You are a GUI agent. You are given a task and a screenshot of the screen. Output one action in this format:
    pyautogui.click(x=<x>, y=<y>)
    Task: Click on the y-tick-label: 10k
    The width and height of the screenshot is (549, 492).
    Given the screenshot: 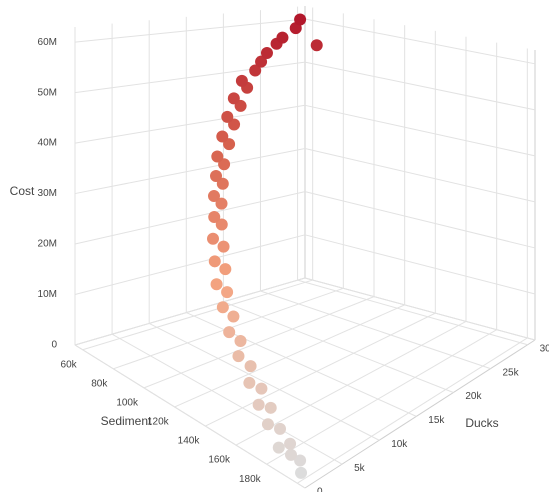 What is the action you would take?
    pyautogui.click(x=399, y=444)
    